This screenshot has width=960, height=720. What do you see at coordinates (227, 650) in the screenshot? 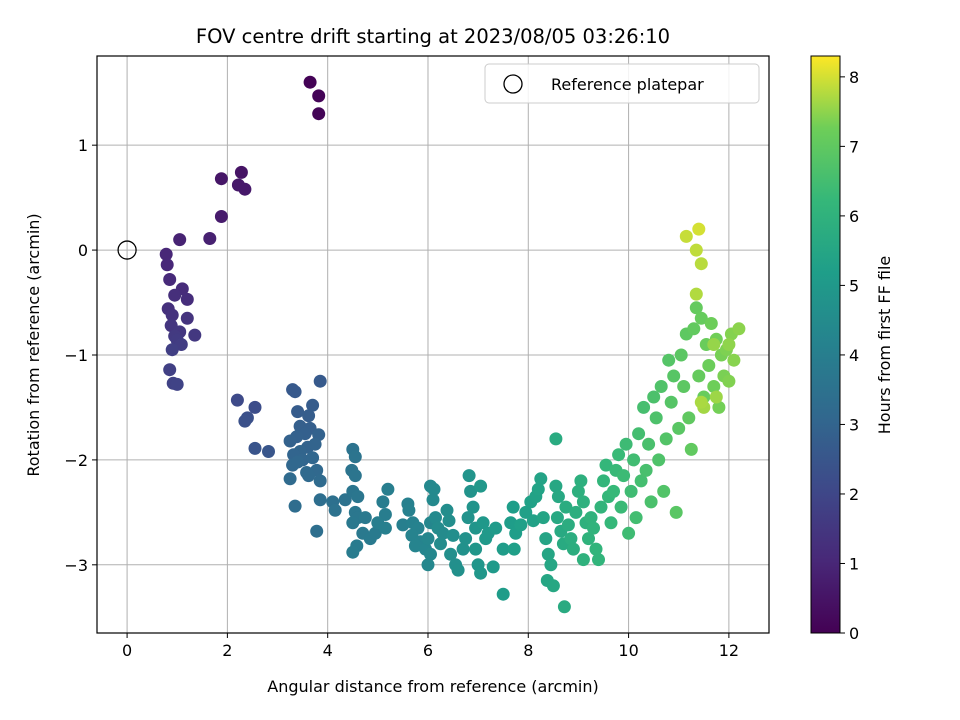
I see `x-tick-label: 2` at bounding box center [227, 650].